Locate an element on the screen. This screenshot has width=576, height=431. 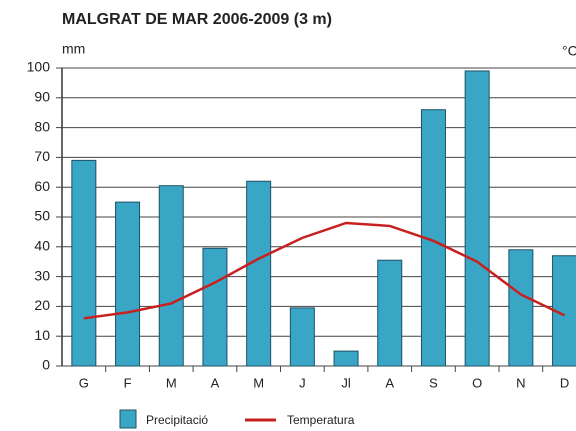
y-tick-label: 70 is located at coordinates (42, 156).